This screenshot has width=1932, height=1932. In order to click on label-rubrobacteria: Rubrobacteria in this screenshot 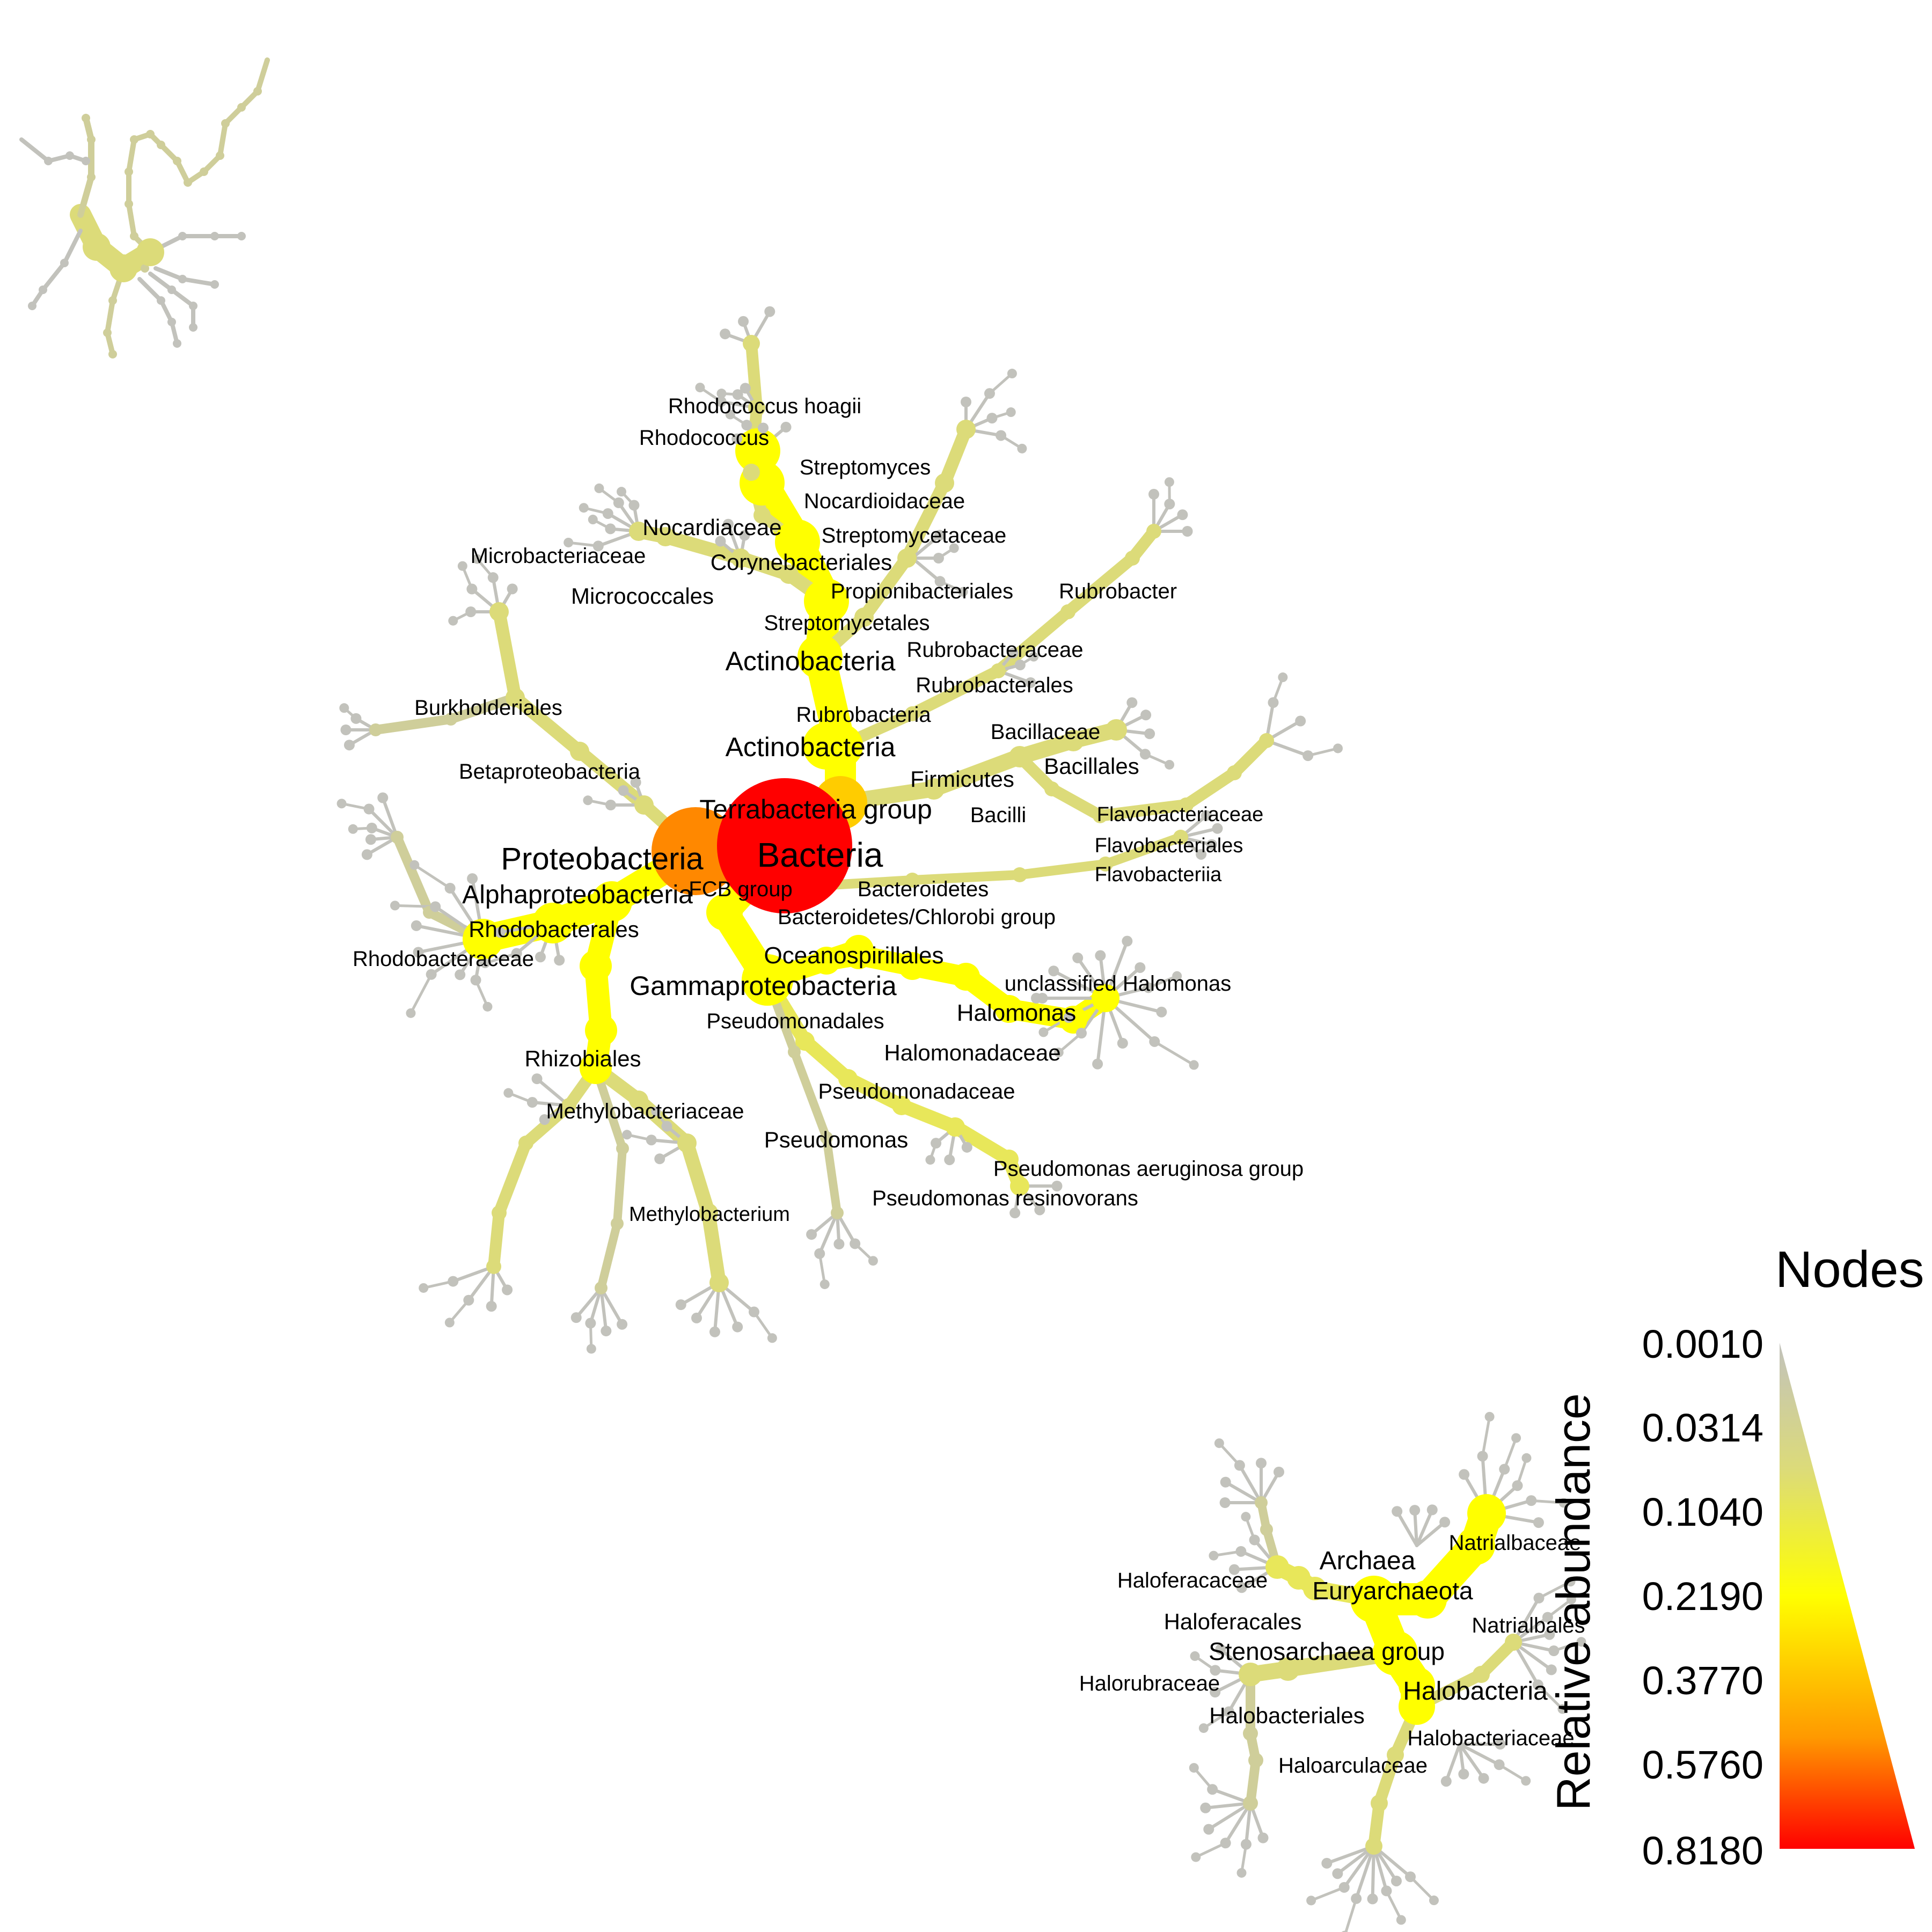, I will do `click(863, 715)`.